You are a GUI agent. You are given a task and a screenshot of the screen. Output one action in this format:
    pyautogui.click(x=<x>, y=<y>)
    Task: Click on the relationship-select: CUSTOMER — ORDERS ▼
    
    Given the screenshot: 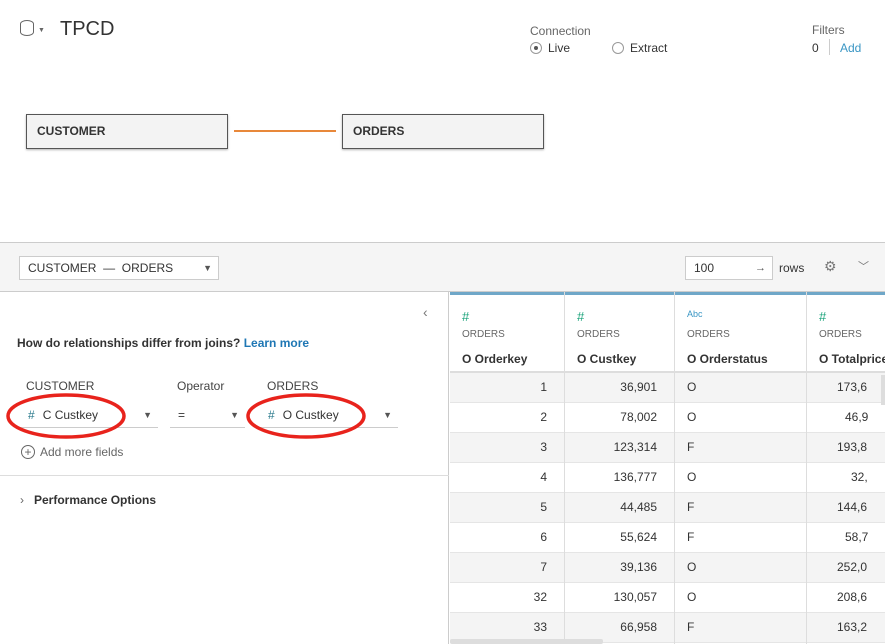 What is the action you would take?
    pyautogui.click(x=119, y=268)
    